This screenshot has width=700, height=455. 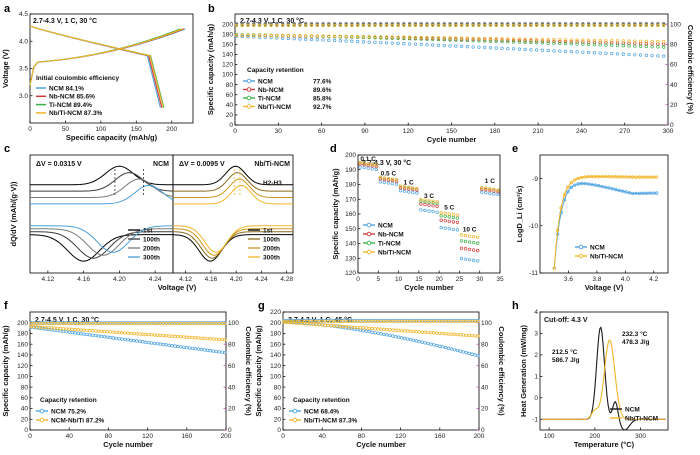 What do you see at coordinates (265, 81) in the screenshot?
I see `legend-label: NCM` at bounding box center [265, 81].